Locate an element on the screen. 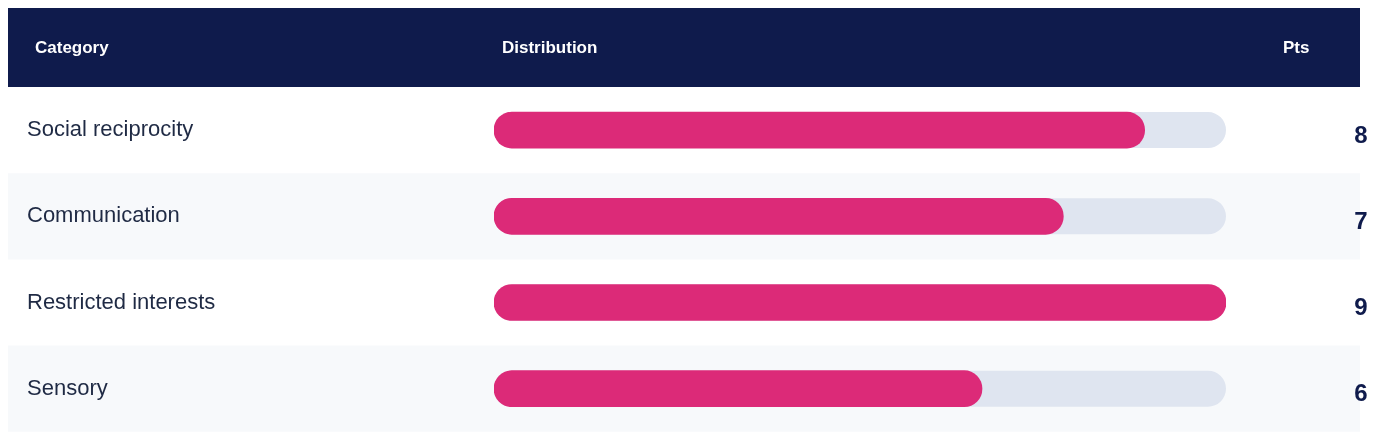 This screenshot has height=445, width=1378. x-axis-title: Distribution is located at coordinates (550, 48).